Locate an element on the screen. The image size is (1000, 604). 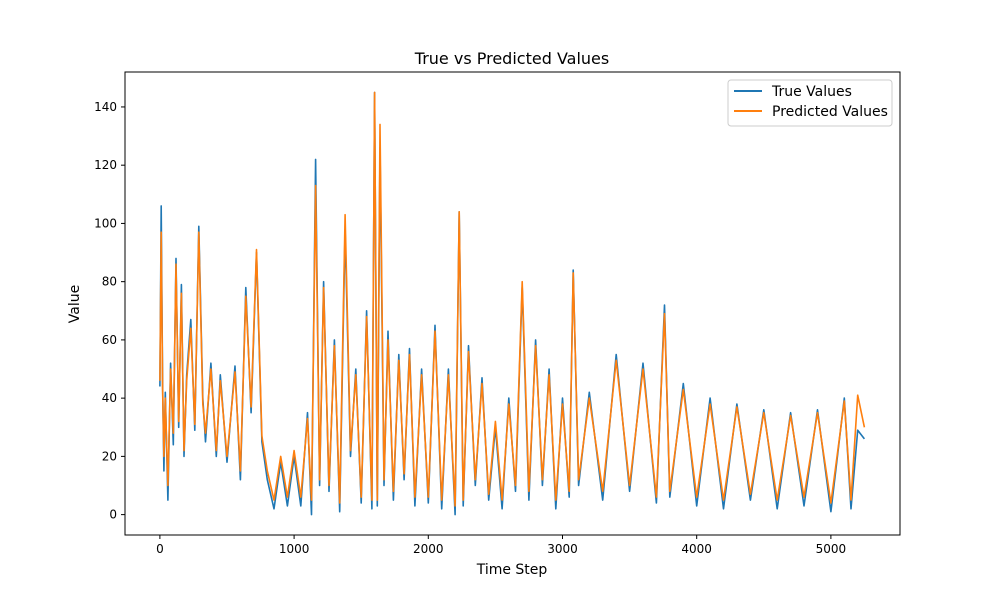
x-tick-label: 5000 is located at coordinates (831, 549).